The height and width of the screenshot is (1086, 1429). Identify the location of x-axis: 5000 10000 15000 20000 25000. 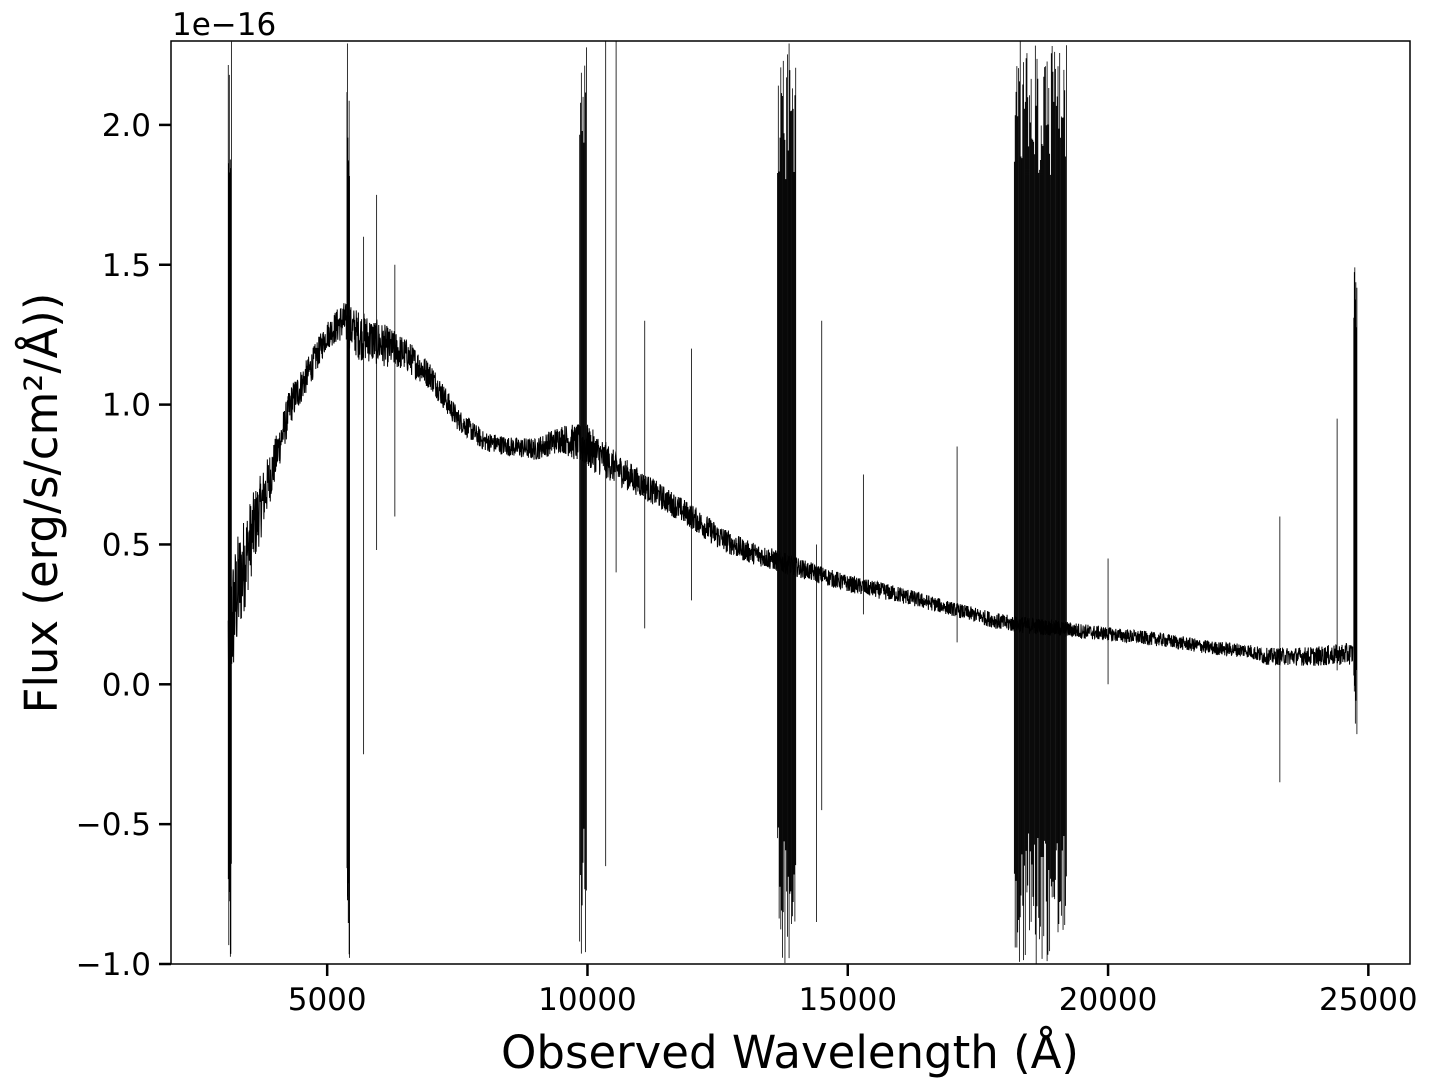
(853, 991).